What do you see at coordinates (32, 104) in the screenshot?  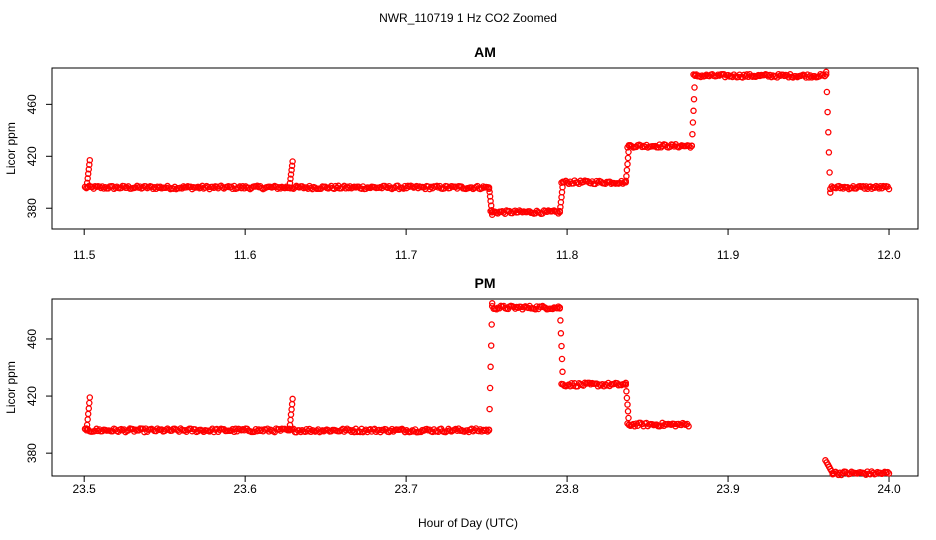 I see `y-tick-label: 460` at bounding box center [32, 104].